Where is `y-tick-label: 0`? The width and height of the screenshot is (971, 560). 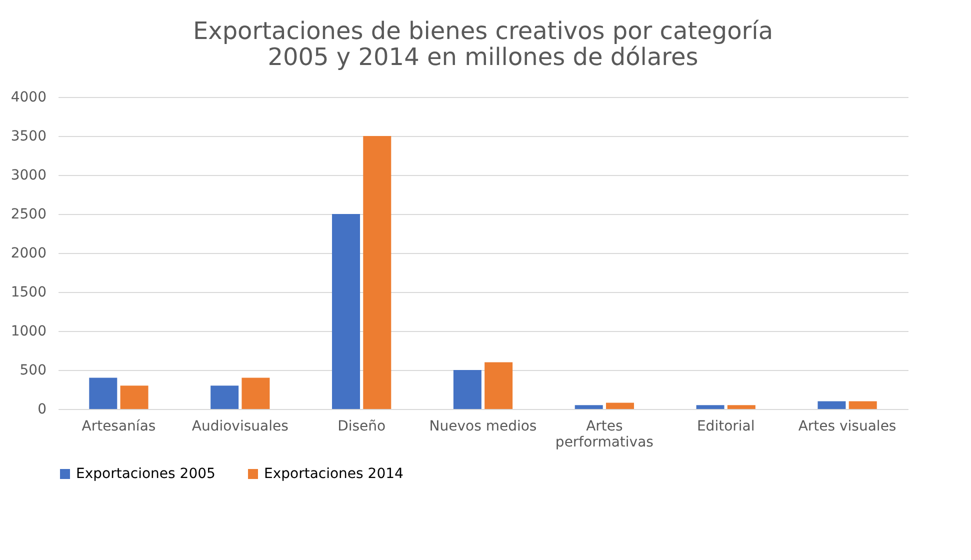
y-tick-label: 0 is located at coordinates (42, 410).